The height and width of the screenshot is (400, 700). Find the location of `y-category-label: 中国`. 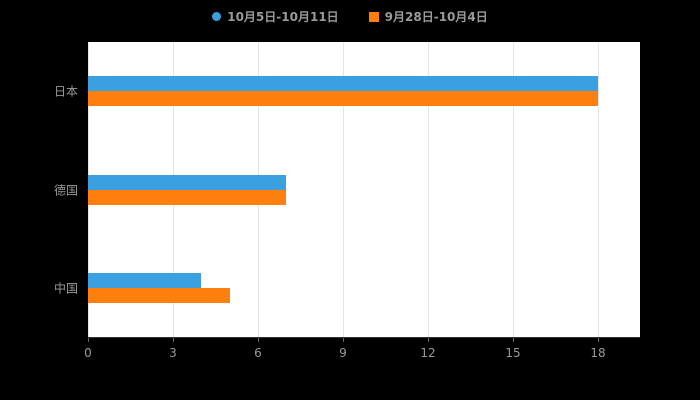

y-category-label: 中国 is located at coordinates (65, 288).